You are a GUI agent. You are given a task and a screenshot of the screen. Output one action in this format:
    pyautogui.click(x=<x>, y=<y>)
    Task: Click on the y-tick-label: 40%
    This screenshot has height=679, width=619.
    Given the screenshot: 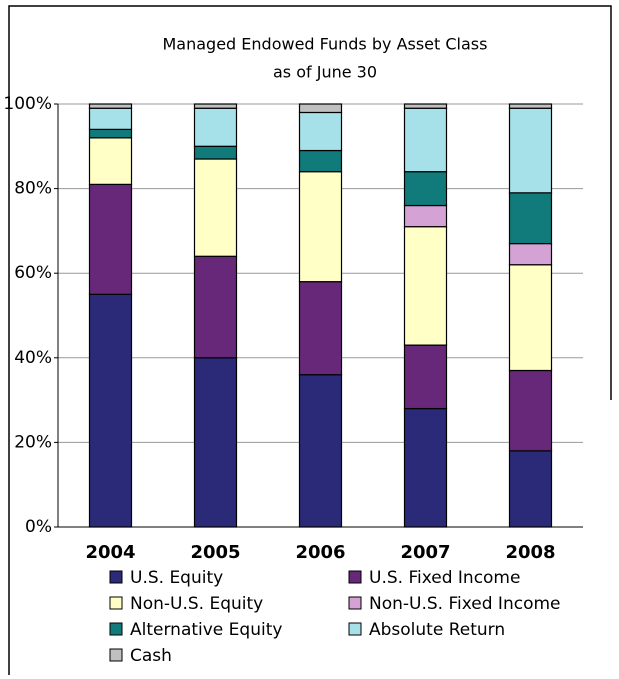 What is the action you would take?
    pyautogui.click(x=33, y=358)
    